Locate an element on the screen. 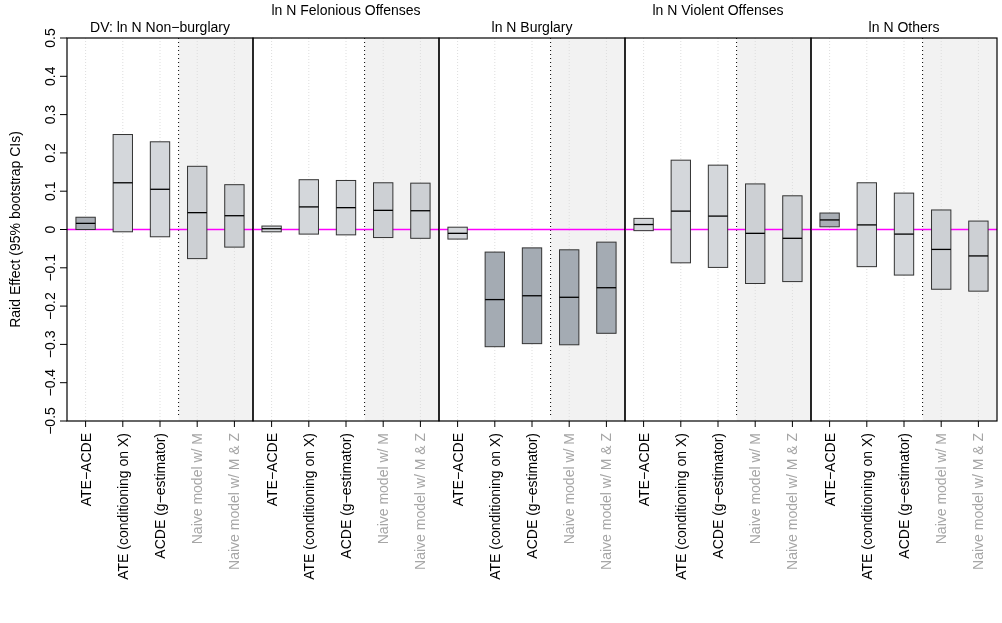 This screenshot has height=623, width=1002. y-tick-label: 0.5 is located at coordinates (50, 38).